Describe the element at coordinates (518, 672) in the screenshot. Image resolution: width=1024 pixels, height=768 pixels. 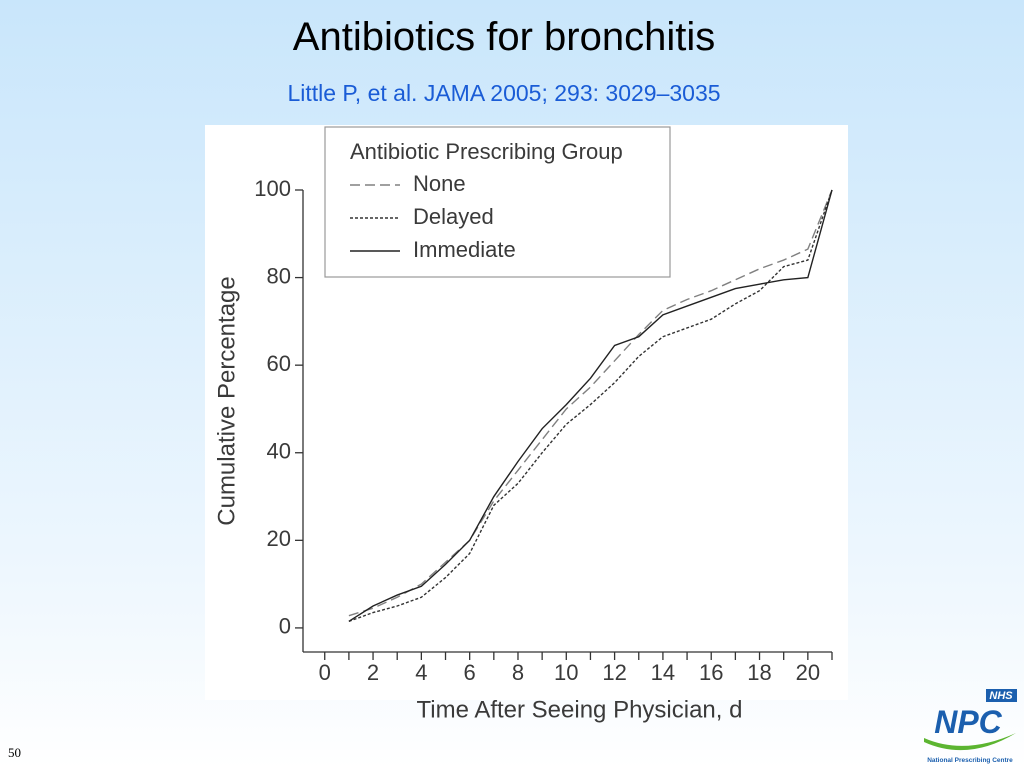
I see `x-tick-label: 8` at that location.